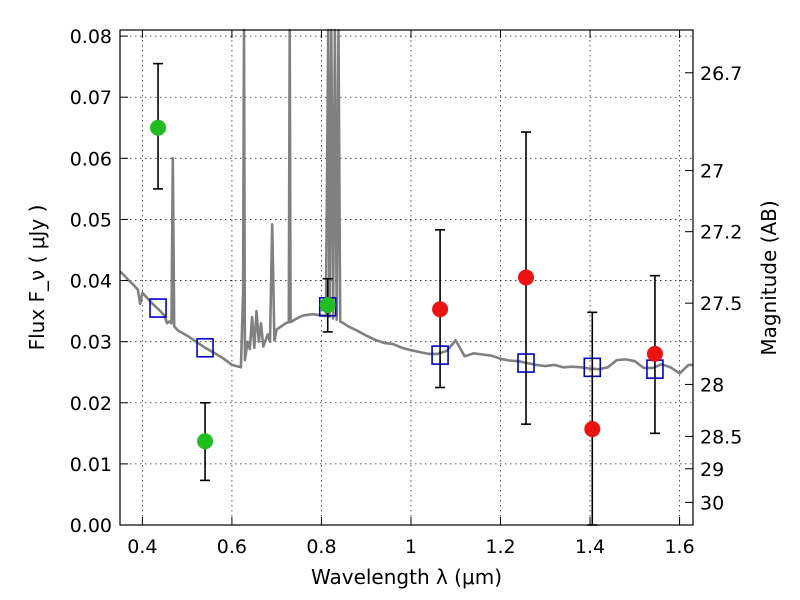 This screenshot has height=600, width=800. I want to click on y-tick-label: 0.07, so click(91, 98).